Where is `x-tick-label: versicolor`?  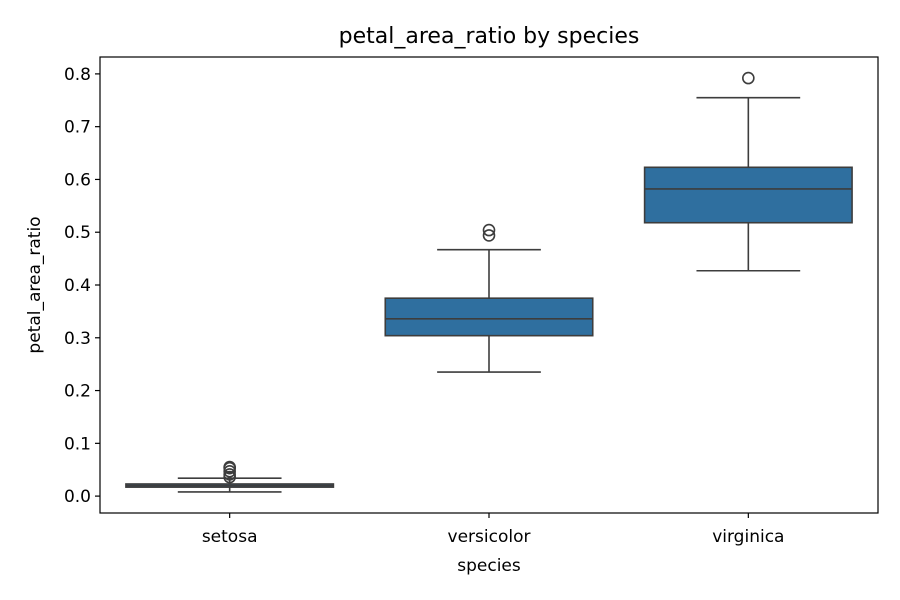
x-tick-label: versicolor is located at coordinates (489, 537).